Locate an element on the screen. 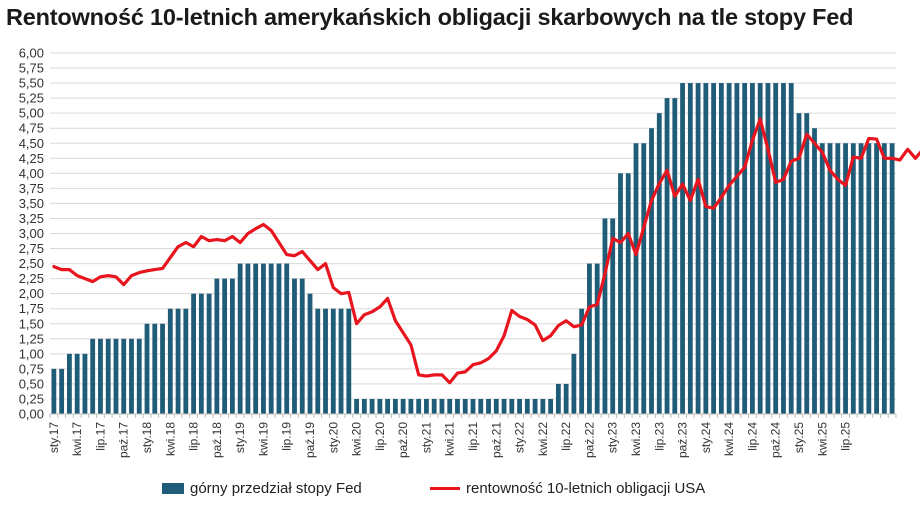  x-tick-label: kwi.23 is located at coordinates (636, 439).